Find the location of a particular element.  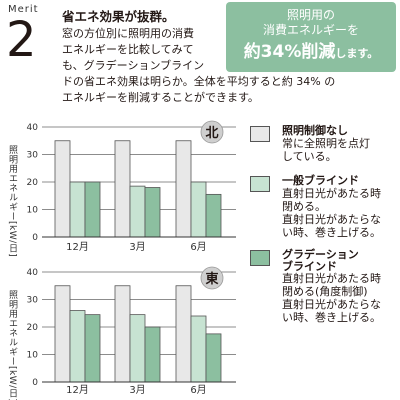

legend-desc: 閉める。 is located at coordinates (304, 206).